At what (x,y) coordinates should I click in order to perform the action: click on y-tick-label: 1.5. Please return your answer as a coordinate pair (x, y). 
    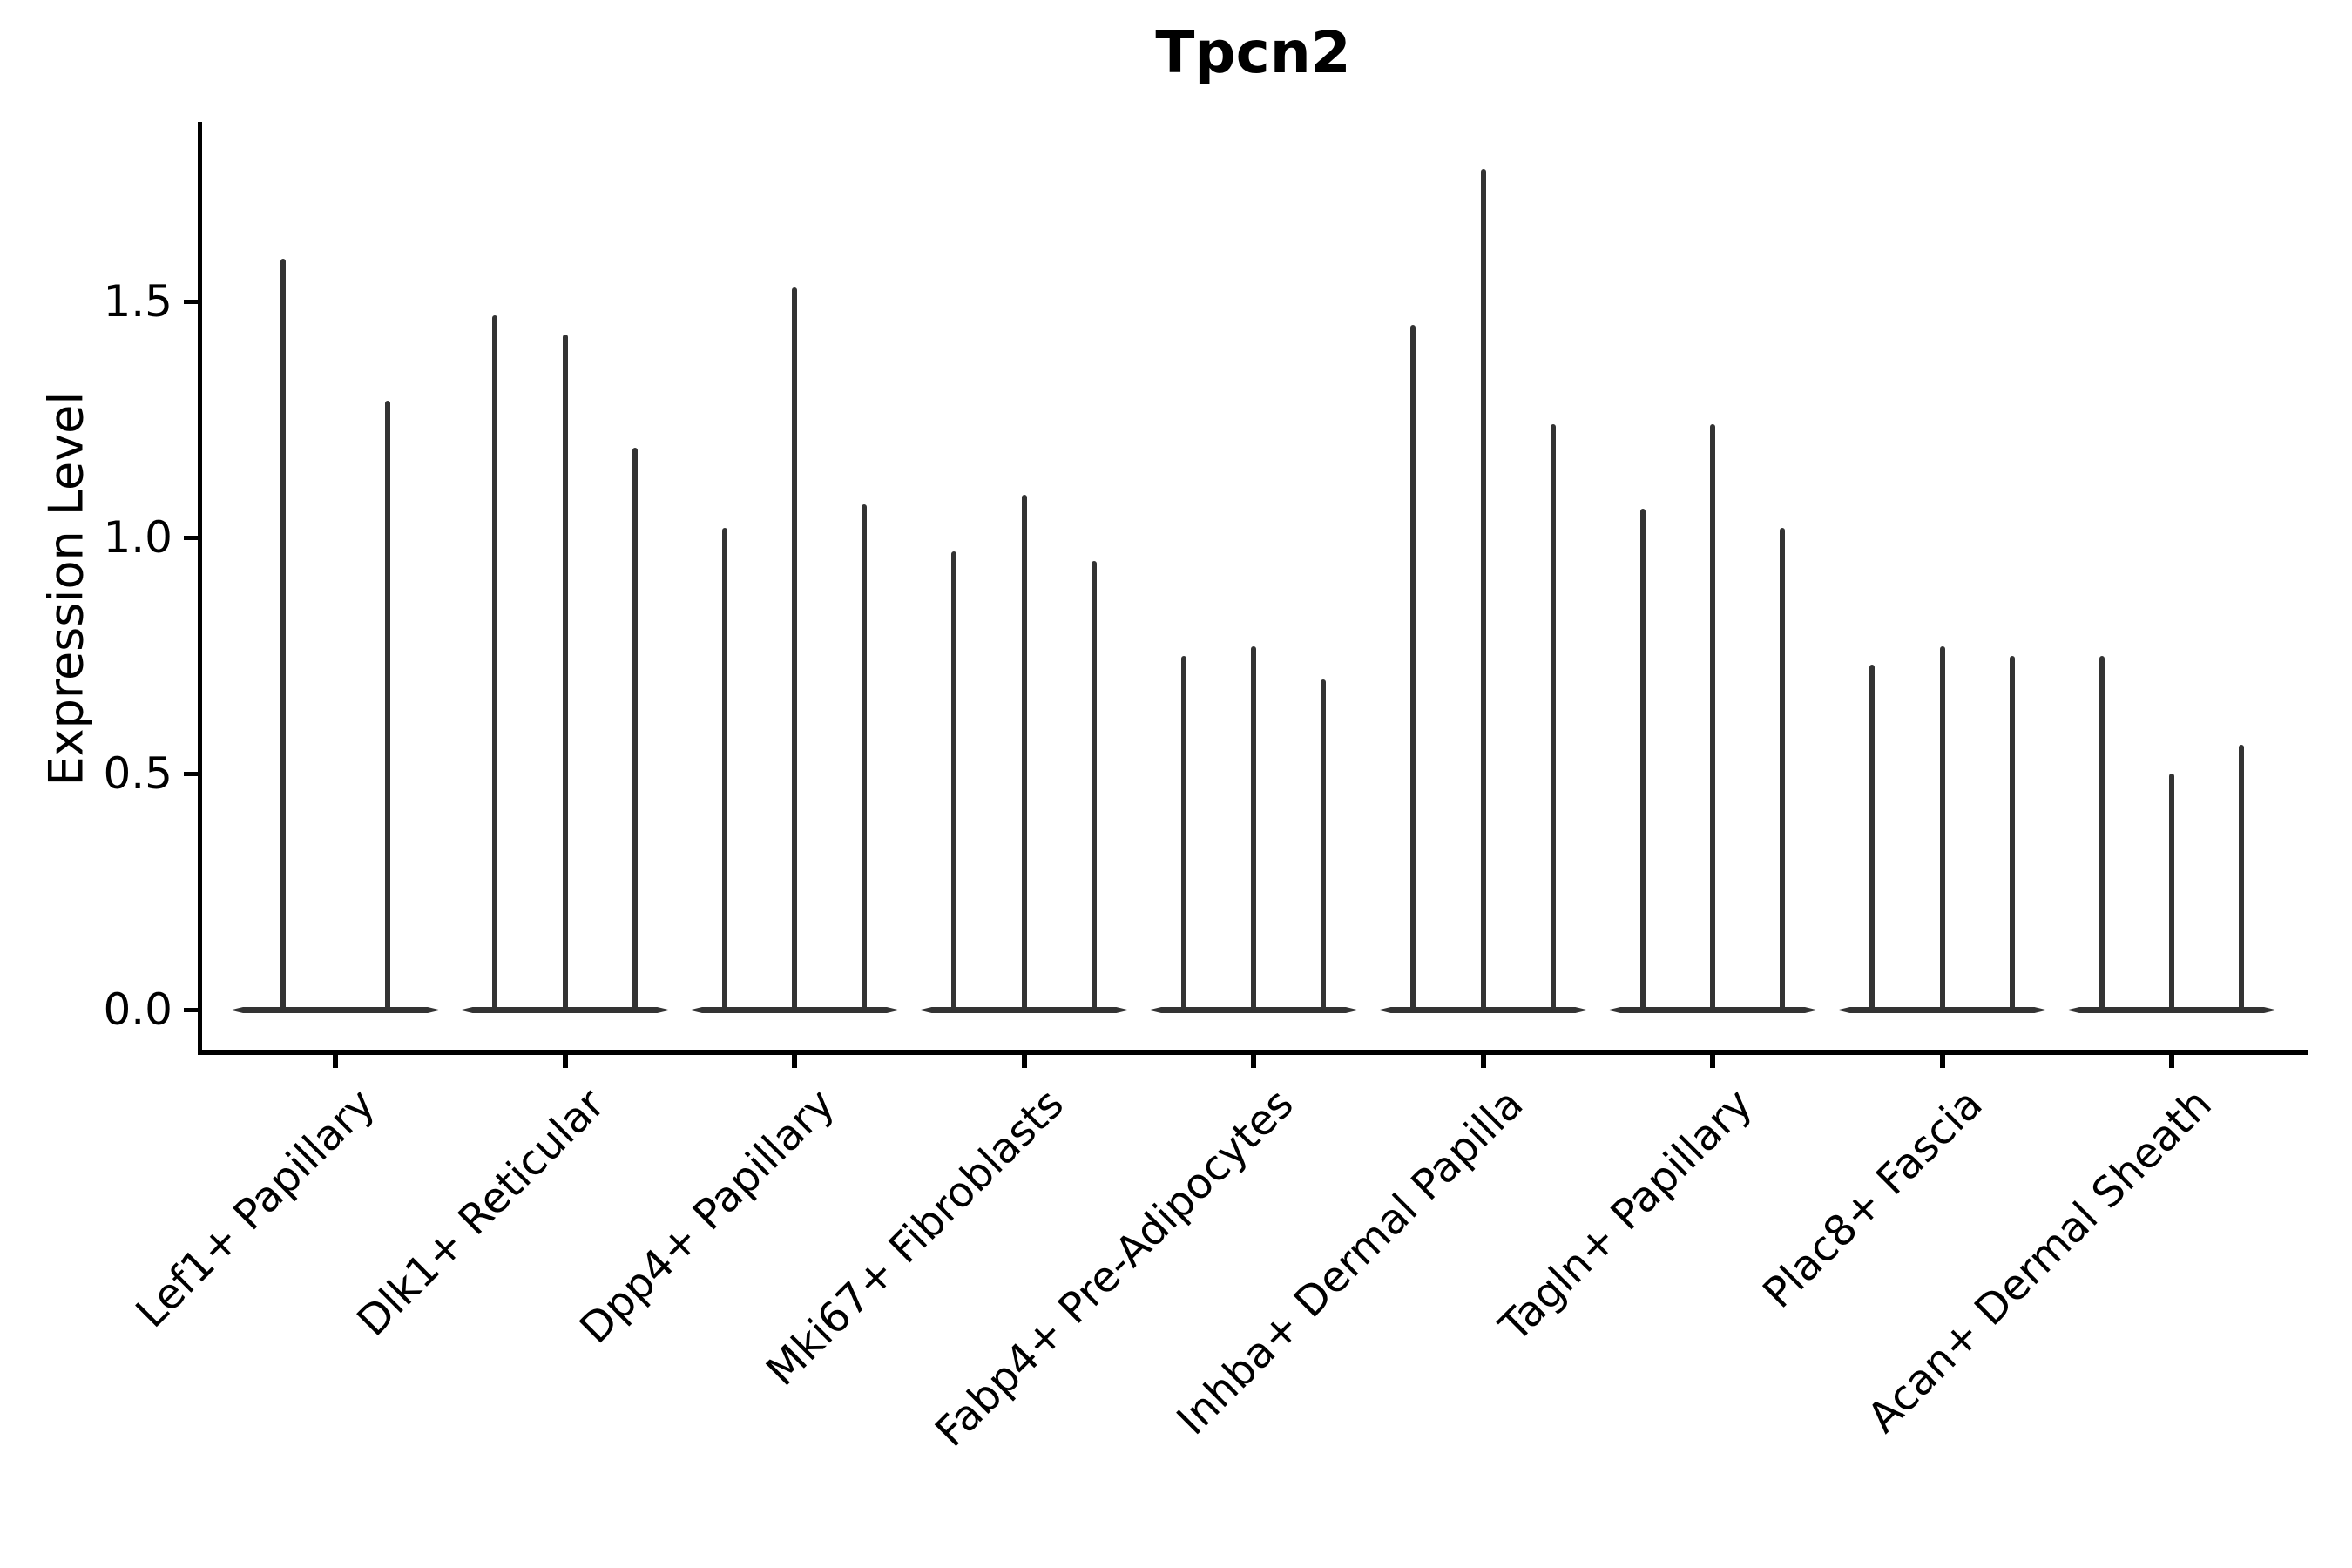
    Looking at the image, I should click on (137, 302).